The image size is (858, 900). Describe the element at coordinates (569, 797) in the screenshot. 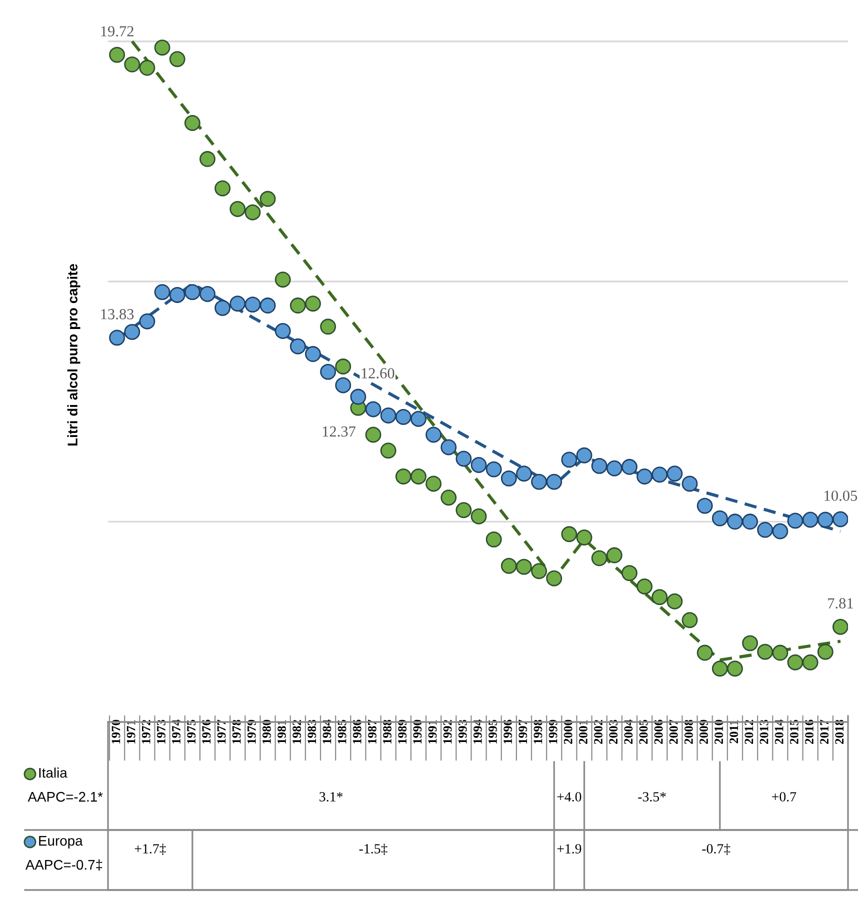

I see `text: +4.0` at that location.